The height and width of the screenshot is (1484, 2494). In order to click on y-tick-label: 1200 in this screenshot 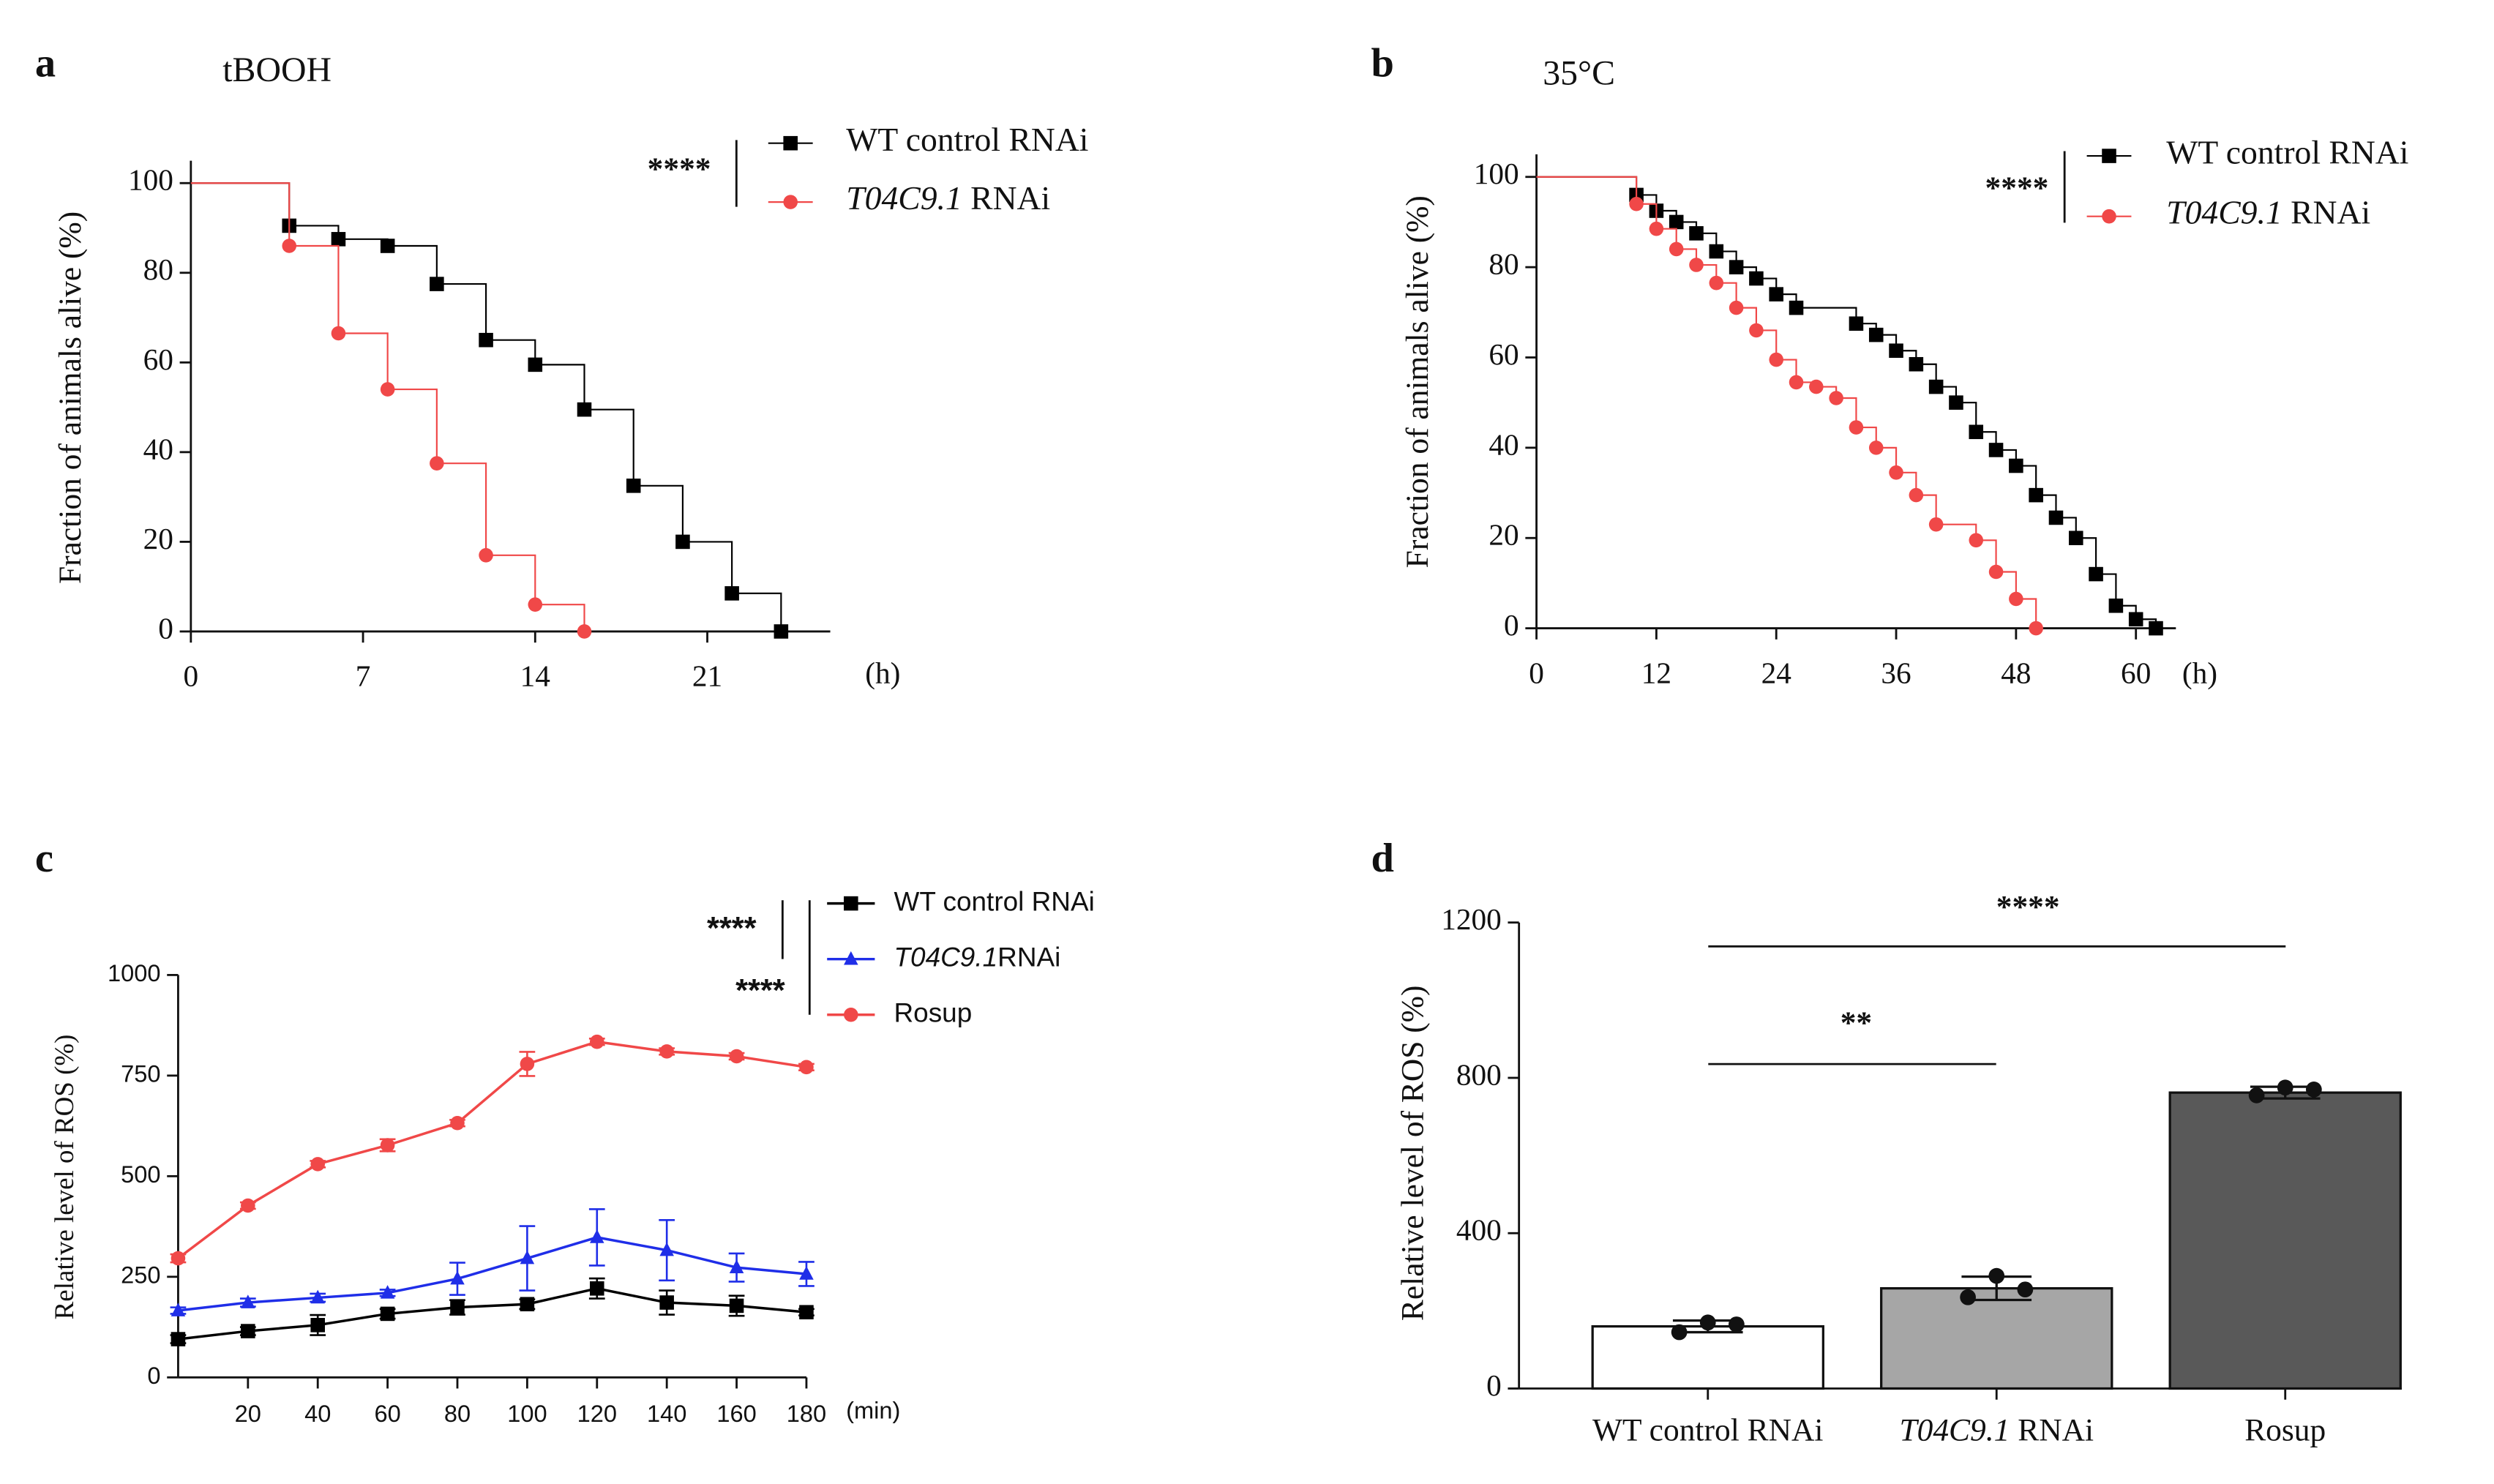, I will do `click(1472, 919)`.